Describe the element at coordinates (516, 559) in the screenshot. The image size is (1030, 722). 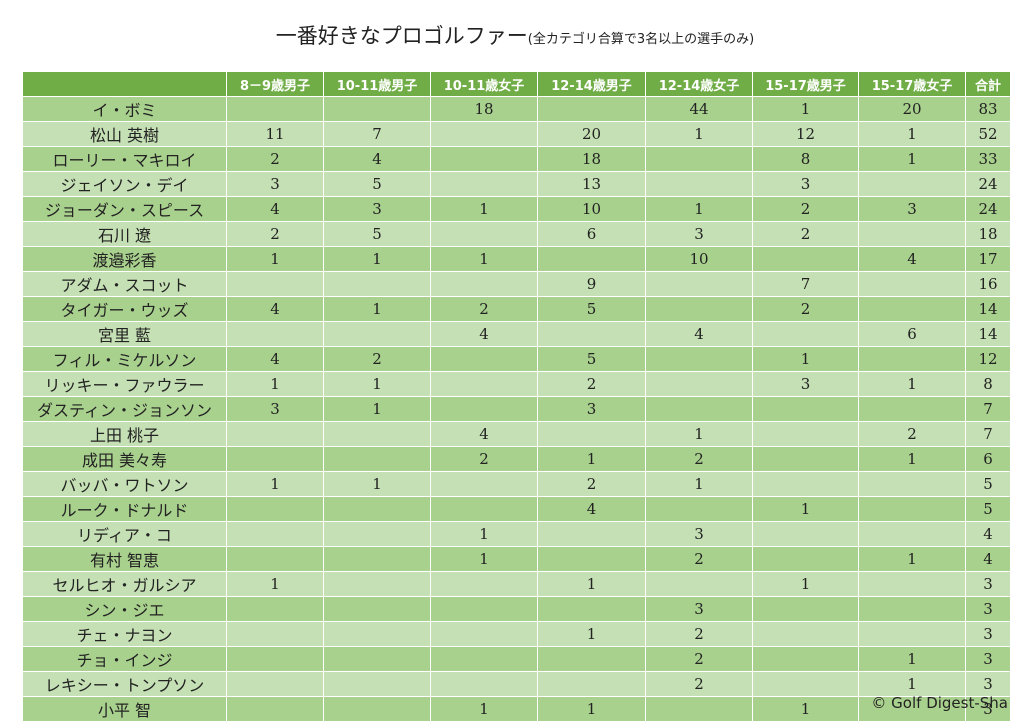
I see `table-row: 有村 智恵 1 2 1 4` at that location.